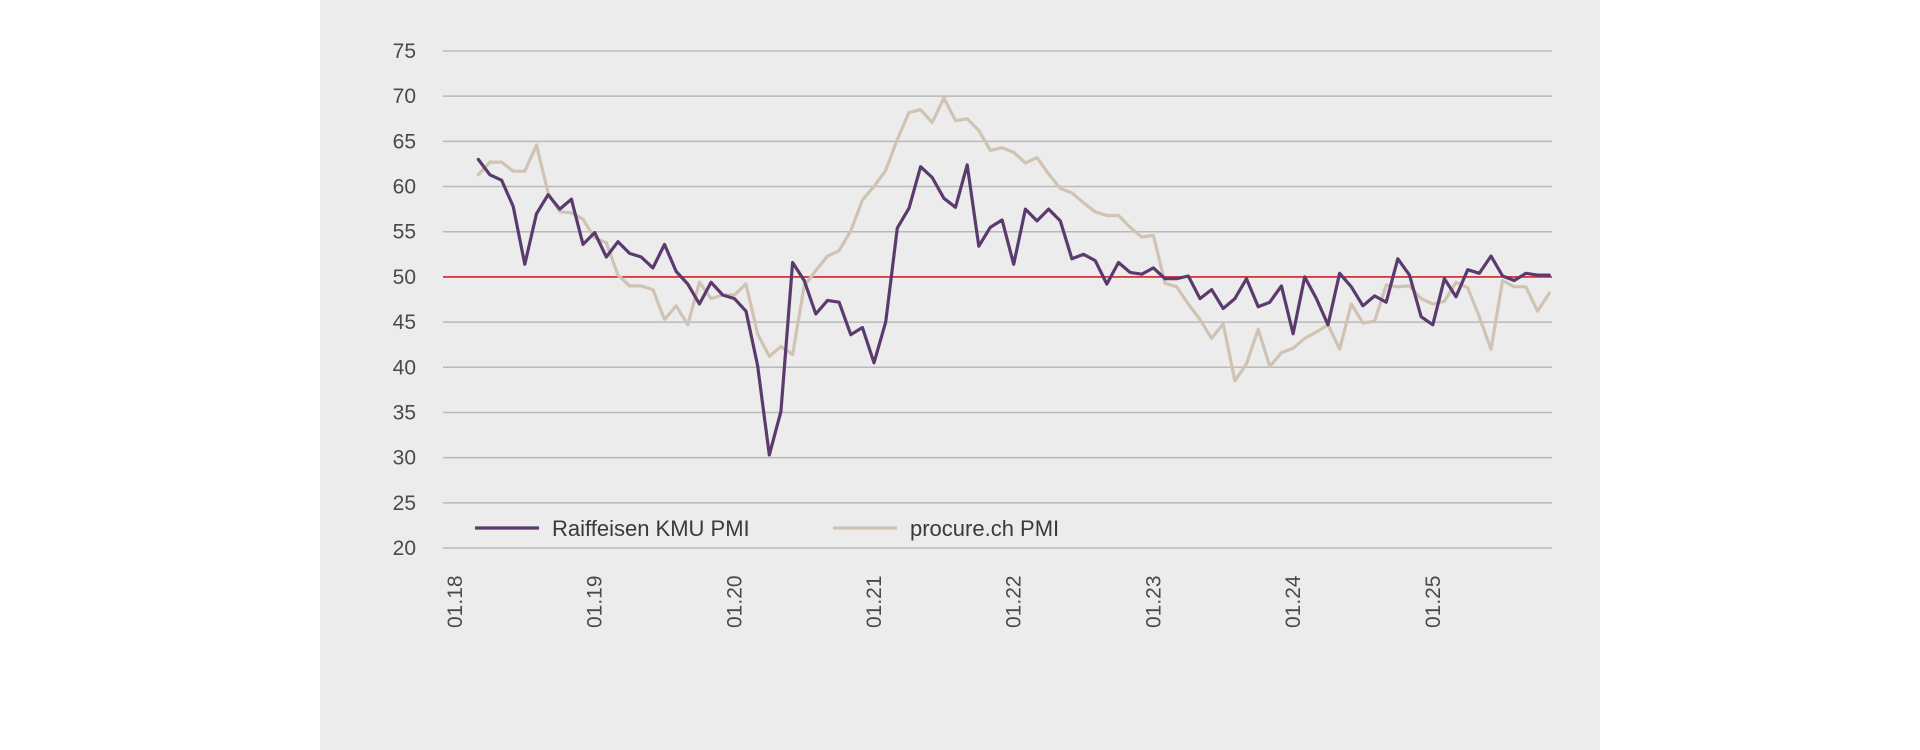 This screenshot has height=750, width=1920. Describe the element at coordinates (1014, 601) in the screenshot. I see `x-tick-label-01-22: 01.22` at that location.